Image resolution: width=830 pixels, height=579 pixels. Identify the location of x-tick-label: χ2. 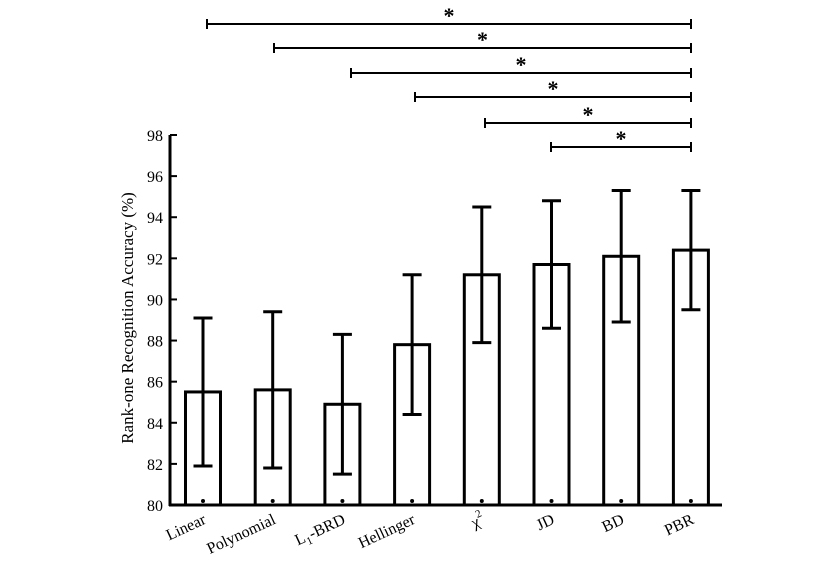
(476, 520).